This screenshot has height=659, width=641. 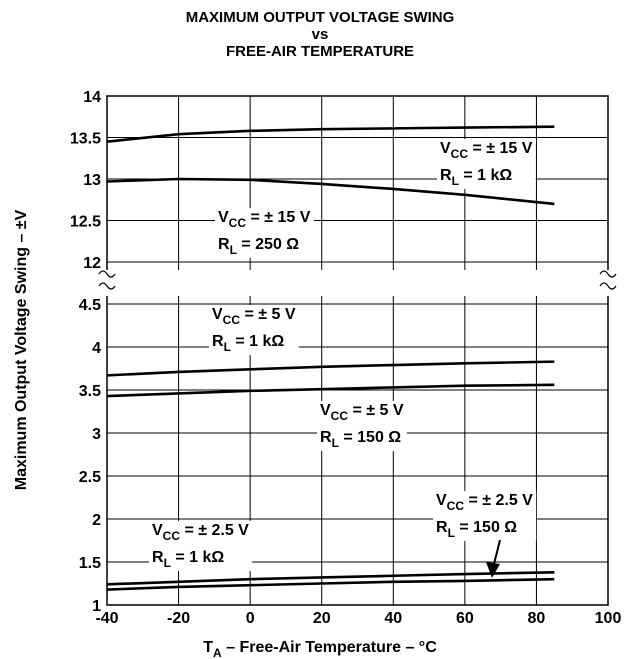 I want to click on y-axis-label: Maximum Output Voltage Swing – ±V, so click(x=21, y=349).